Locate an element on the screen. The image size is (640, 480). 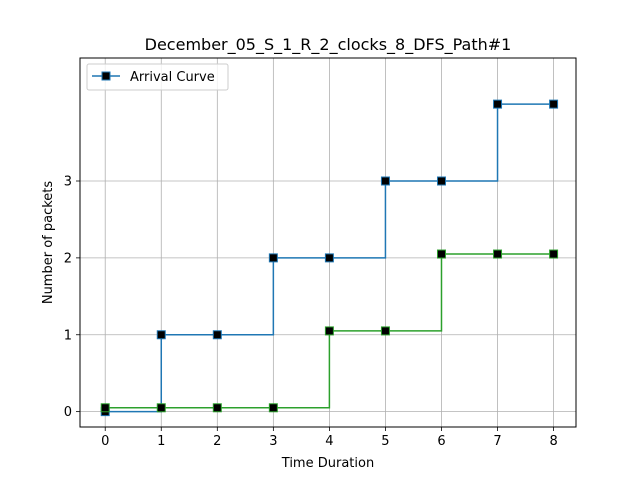
x-tick-label: 2 is located at coordinates (217, 441).